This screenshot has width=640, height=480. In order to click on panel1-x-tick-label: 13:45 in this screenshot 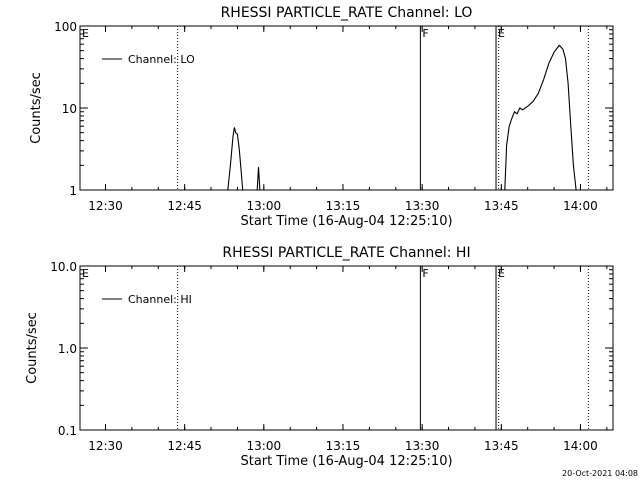, I will do `click(501, 206)`.